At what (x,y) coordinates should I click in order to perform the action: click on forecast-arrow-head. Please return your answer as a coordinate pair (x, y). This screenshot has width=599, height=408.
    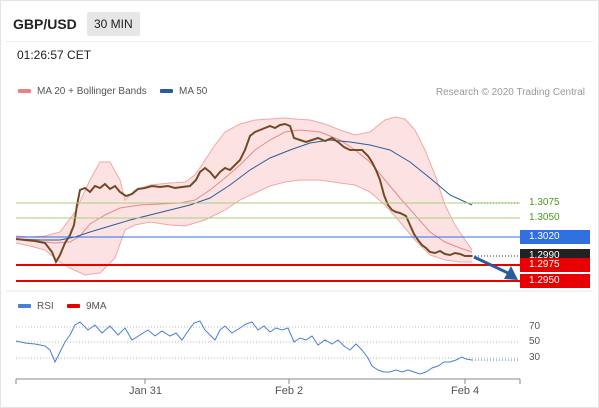
    Looking at the image, I should click on (511, 273).